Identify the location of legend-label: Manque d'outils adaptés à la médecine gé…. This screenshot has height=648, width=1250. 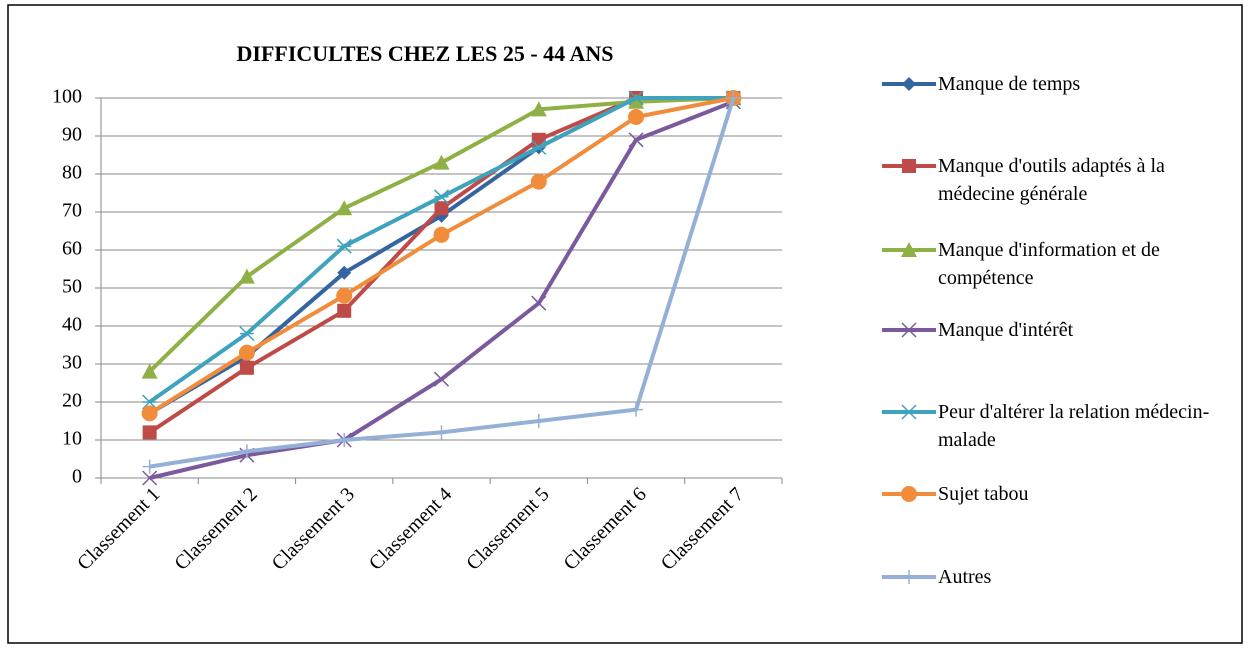
(1051, 180).